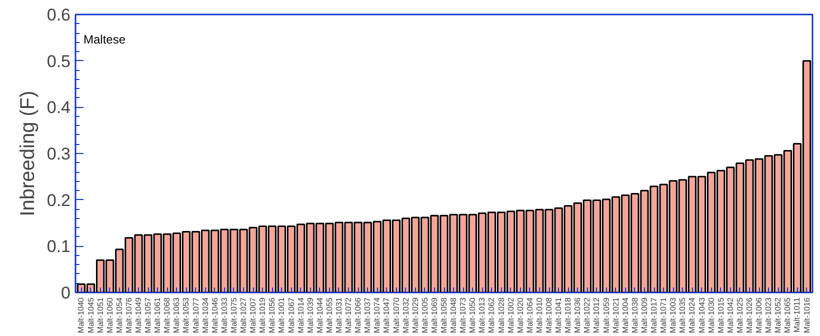  Describe the element at coordinates (463, 315) in the screenshot. I see `x-tick-label: Malt-1073` at that location.